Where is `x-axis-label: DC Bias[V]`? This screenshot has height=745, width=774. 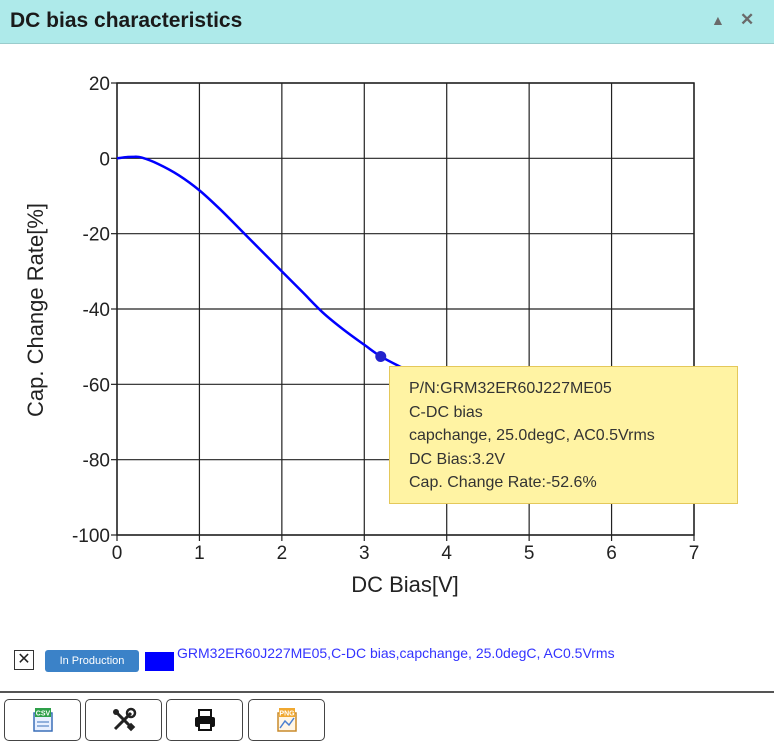
x-axis-label: DC Bias[V] is located at coordinates (405, 584).